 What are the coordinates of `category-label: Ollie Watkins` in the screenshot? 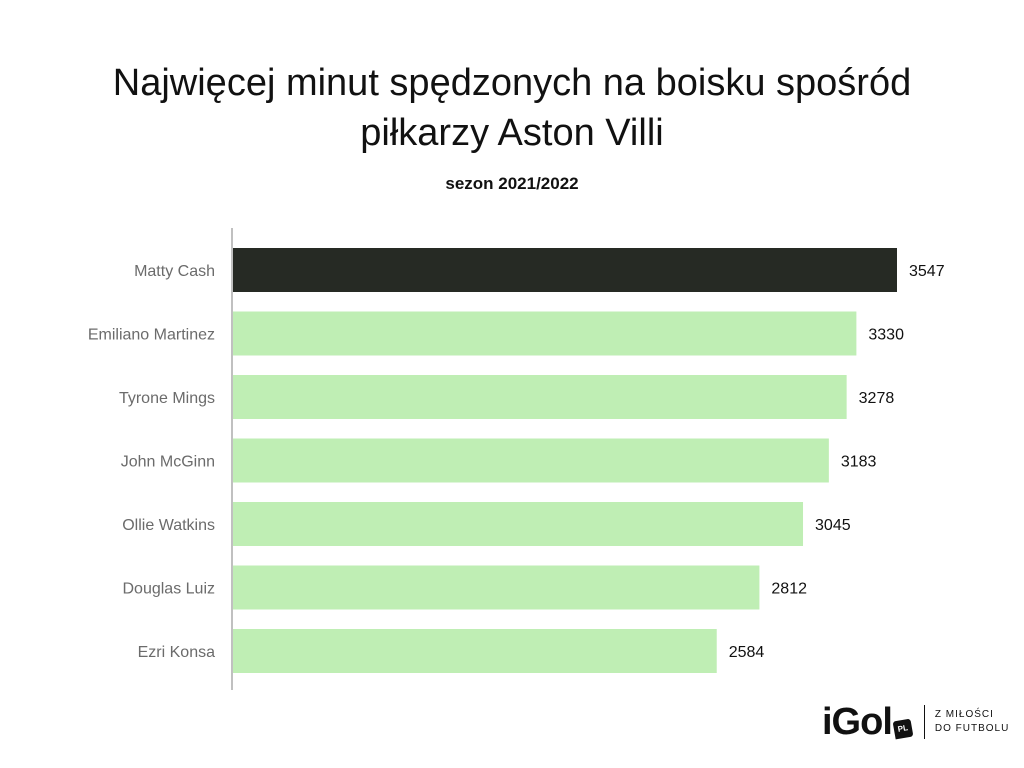 It's located at (168, 525).